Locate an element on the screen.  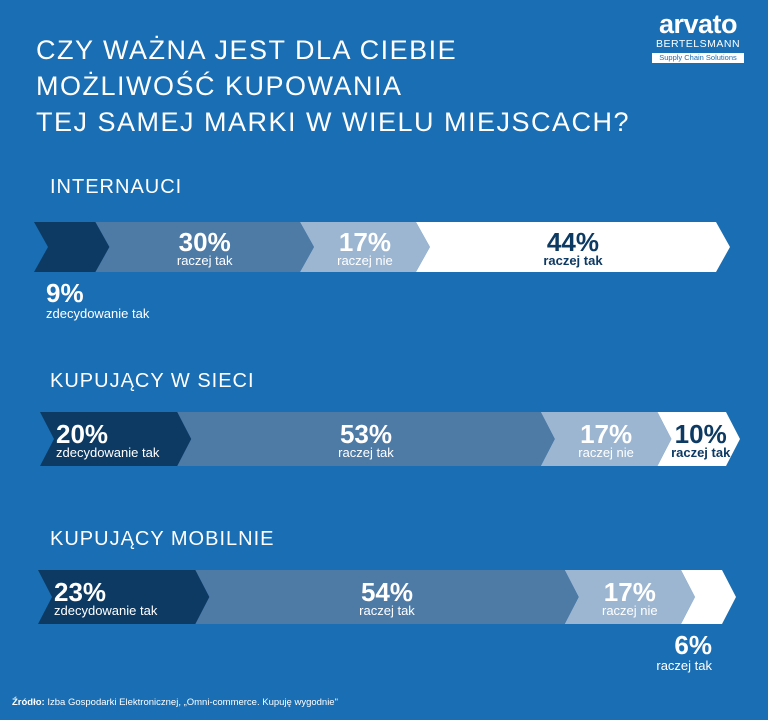
logo-word: arvato is located at coordinates (698, 24).